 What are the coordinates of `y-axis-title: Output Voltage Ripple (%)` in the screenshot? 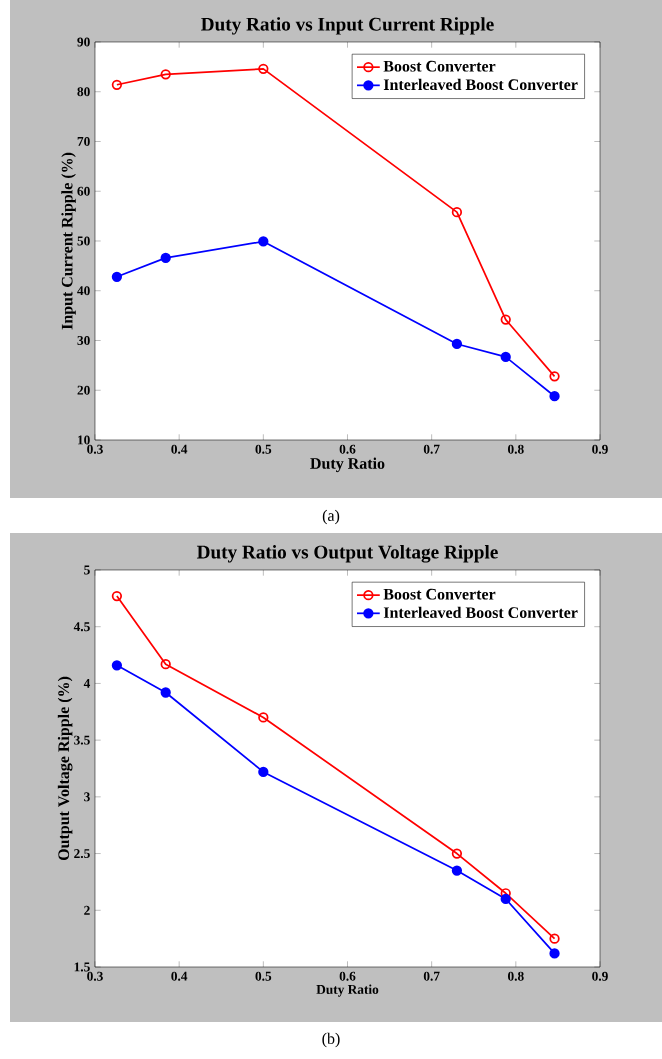 It's located at (65, 768).